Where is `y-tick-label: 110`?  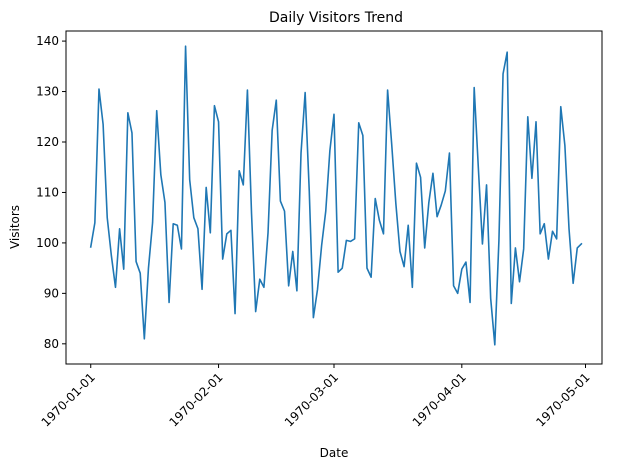
y-tick-label: 110 is located at coordinates (47, 192).